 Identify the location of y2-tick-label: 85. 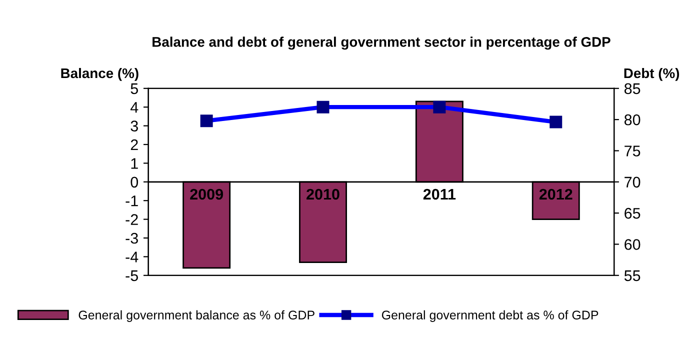
(632, 88).